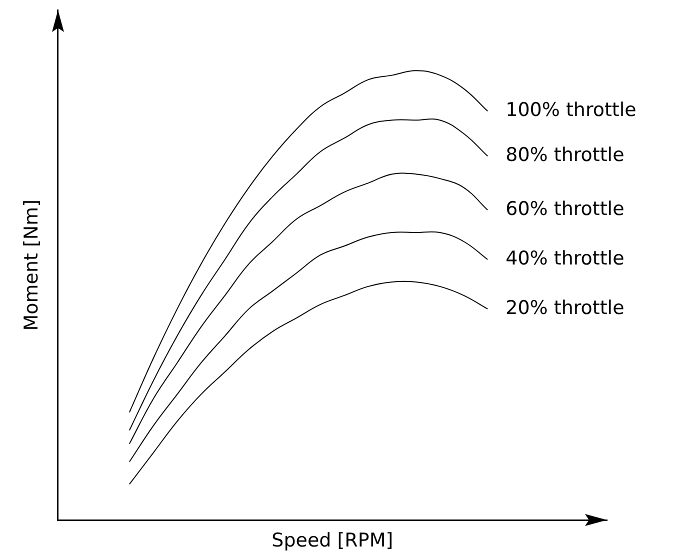 This screenshot has width=691, height=557. I want to click on series-label: 40% throttle, so click(565, 258).